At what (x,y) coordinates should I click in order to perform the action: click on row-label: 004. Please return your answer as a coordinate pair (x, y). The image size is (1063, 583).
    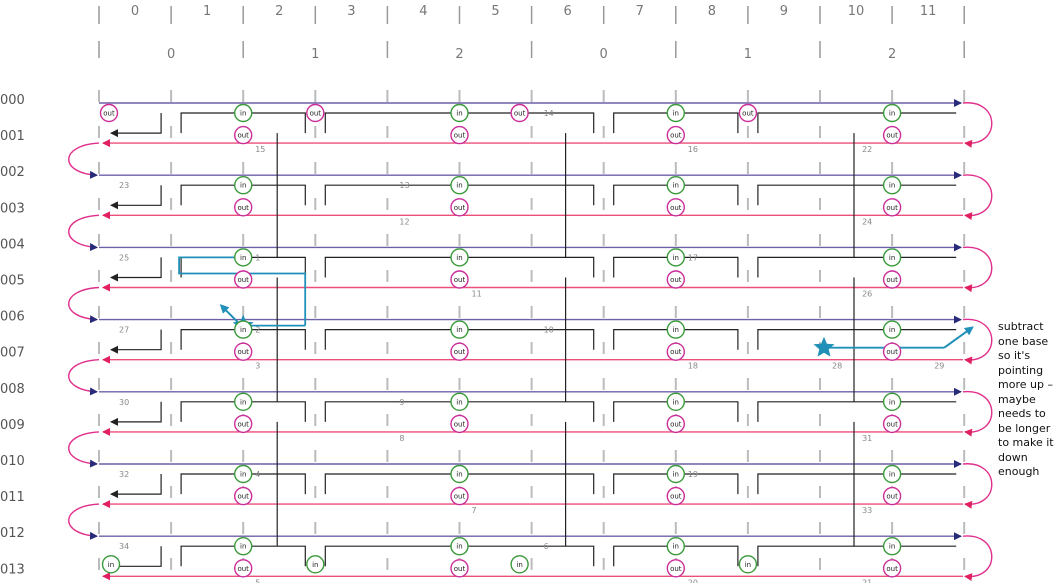
    Looking at the image, I should click on (12, 244).